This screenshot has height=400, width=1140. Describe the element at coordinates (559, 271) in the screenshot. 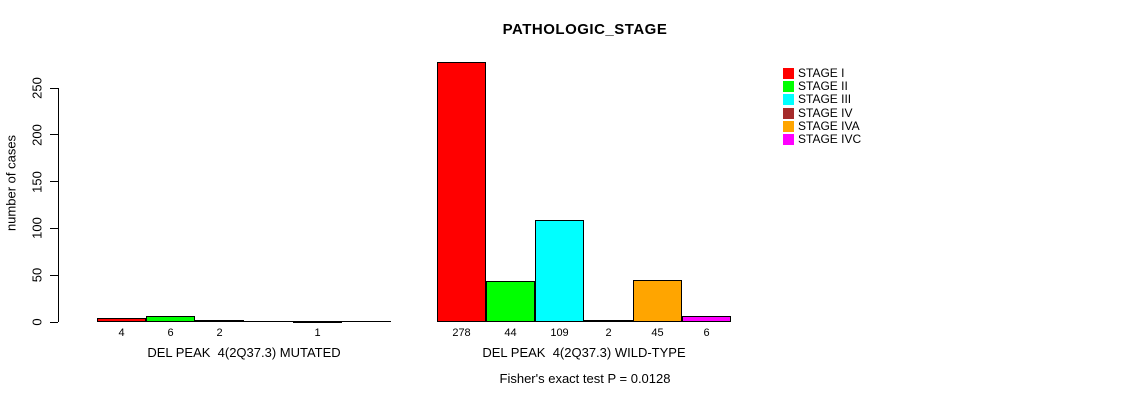

I see `bar-stage-iii-wild-type` at that location.